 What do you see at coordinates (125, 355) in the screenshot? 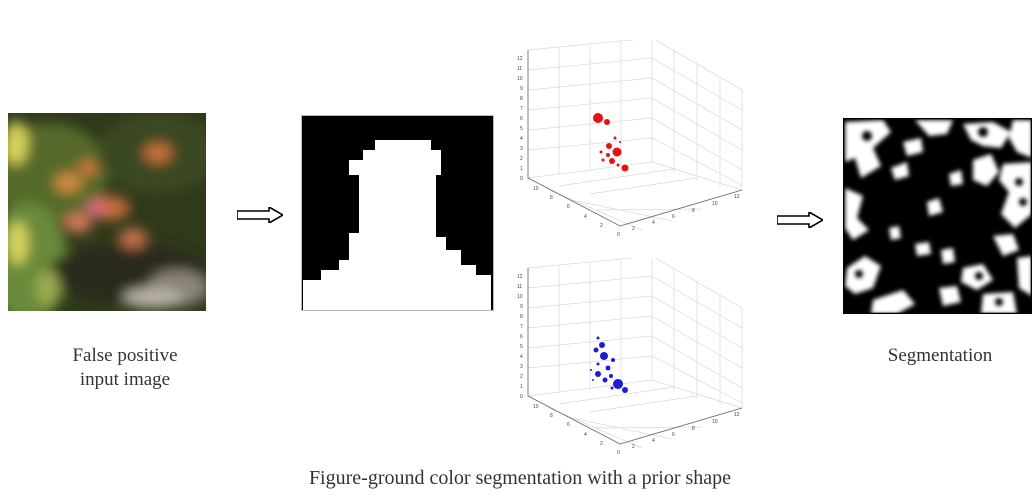
I see `input-caption-line1: False positive` at bounding box center [125, 355].